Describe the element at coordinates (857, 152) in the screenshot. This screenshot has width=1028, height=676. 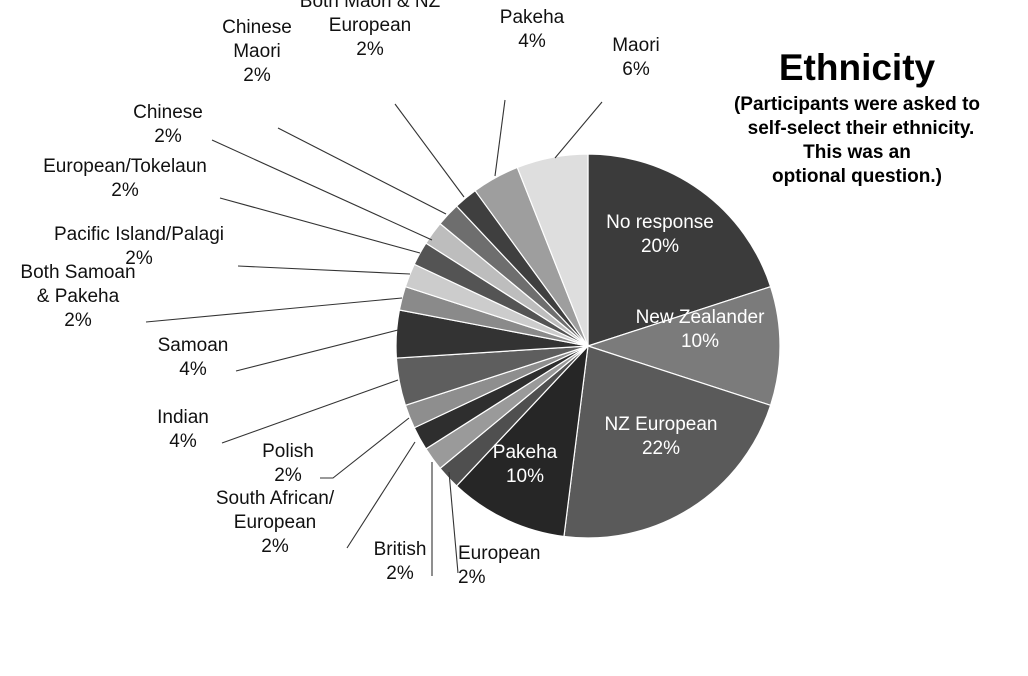
I see `chart-subtitle-line: This was an` at that location.